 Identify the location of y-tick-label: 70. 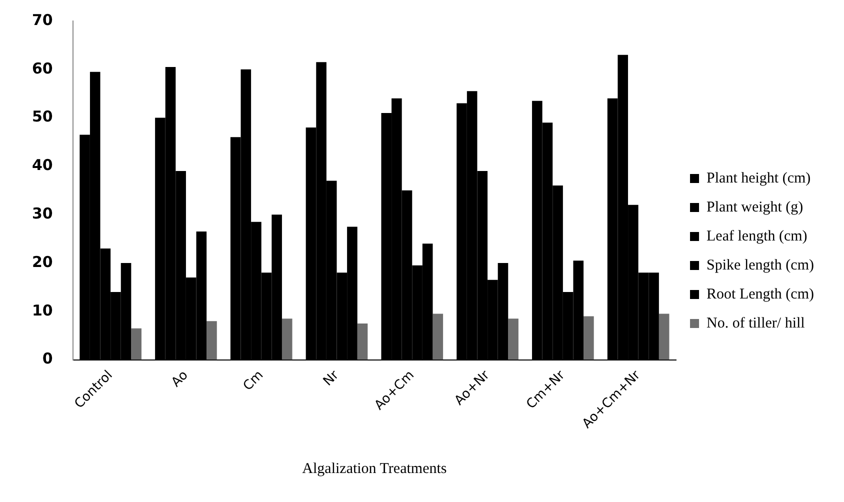
(42, 19).